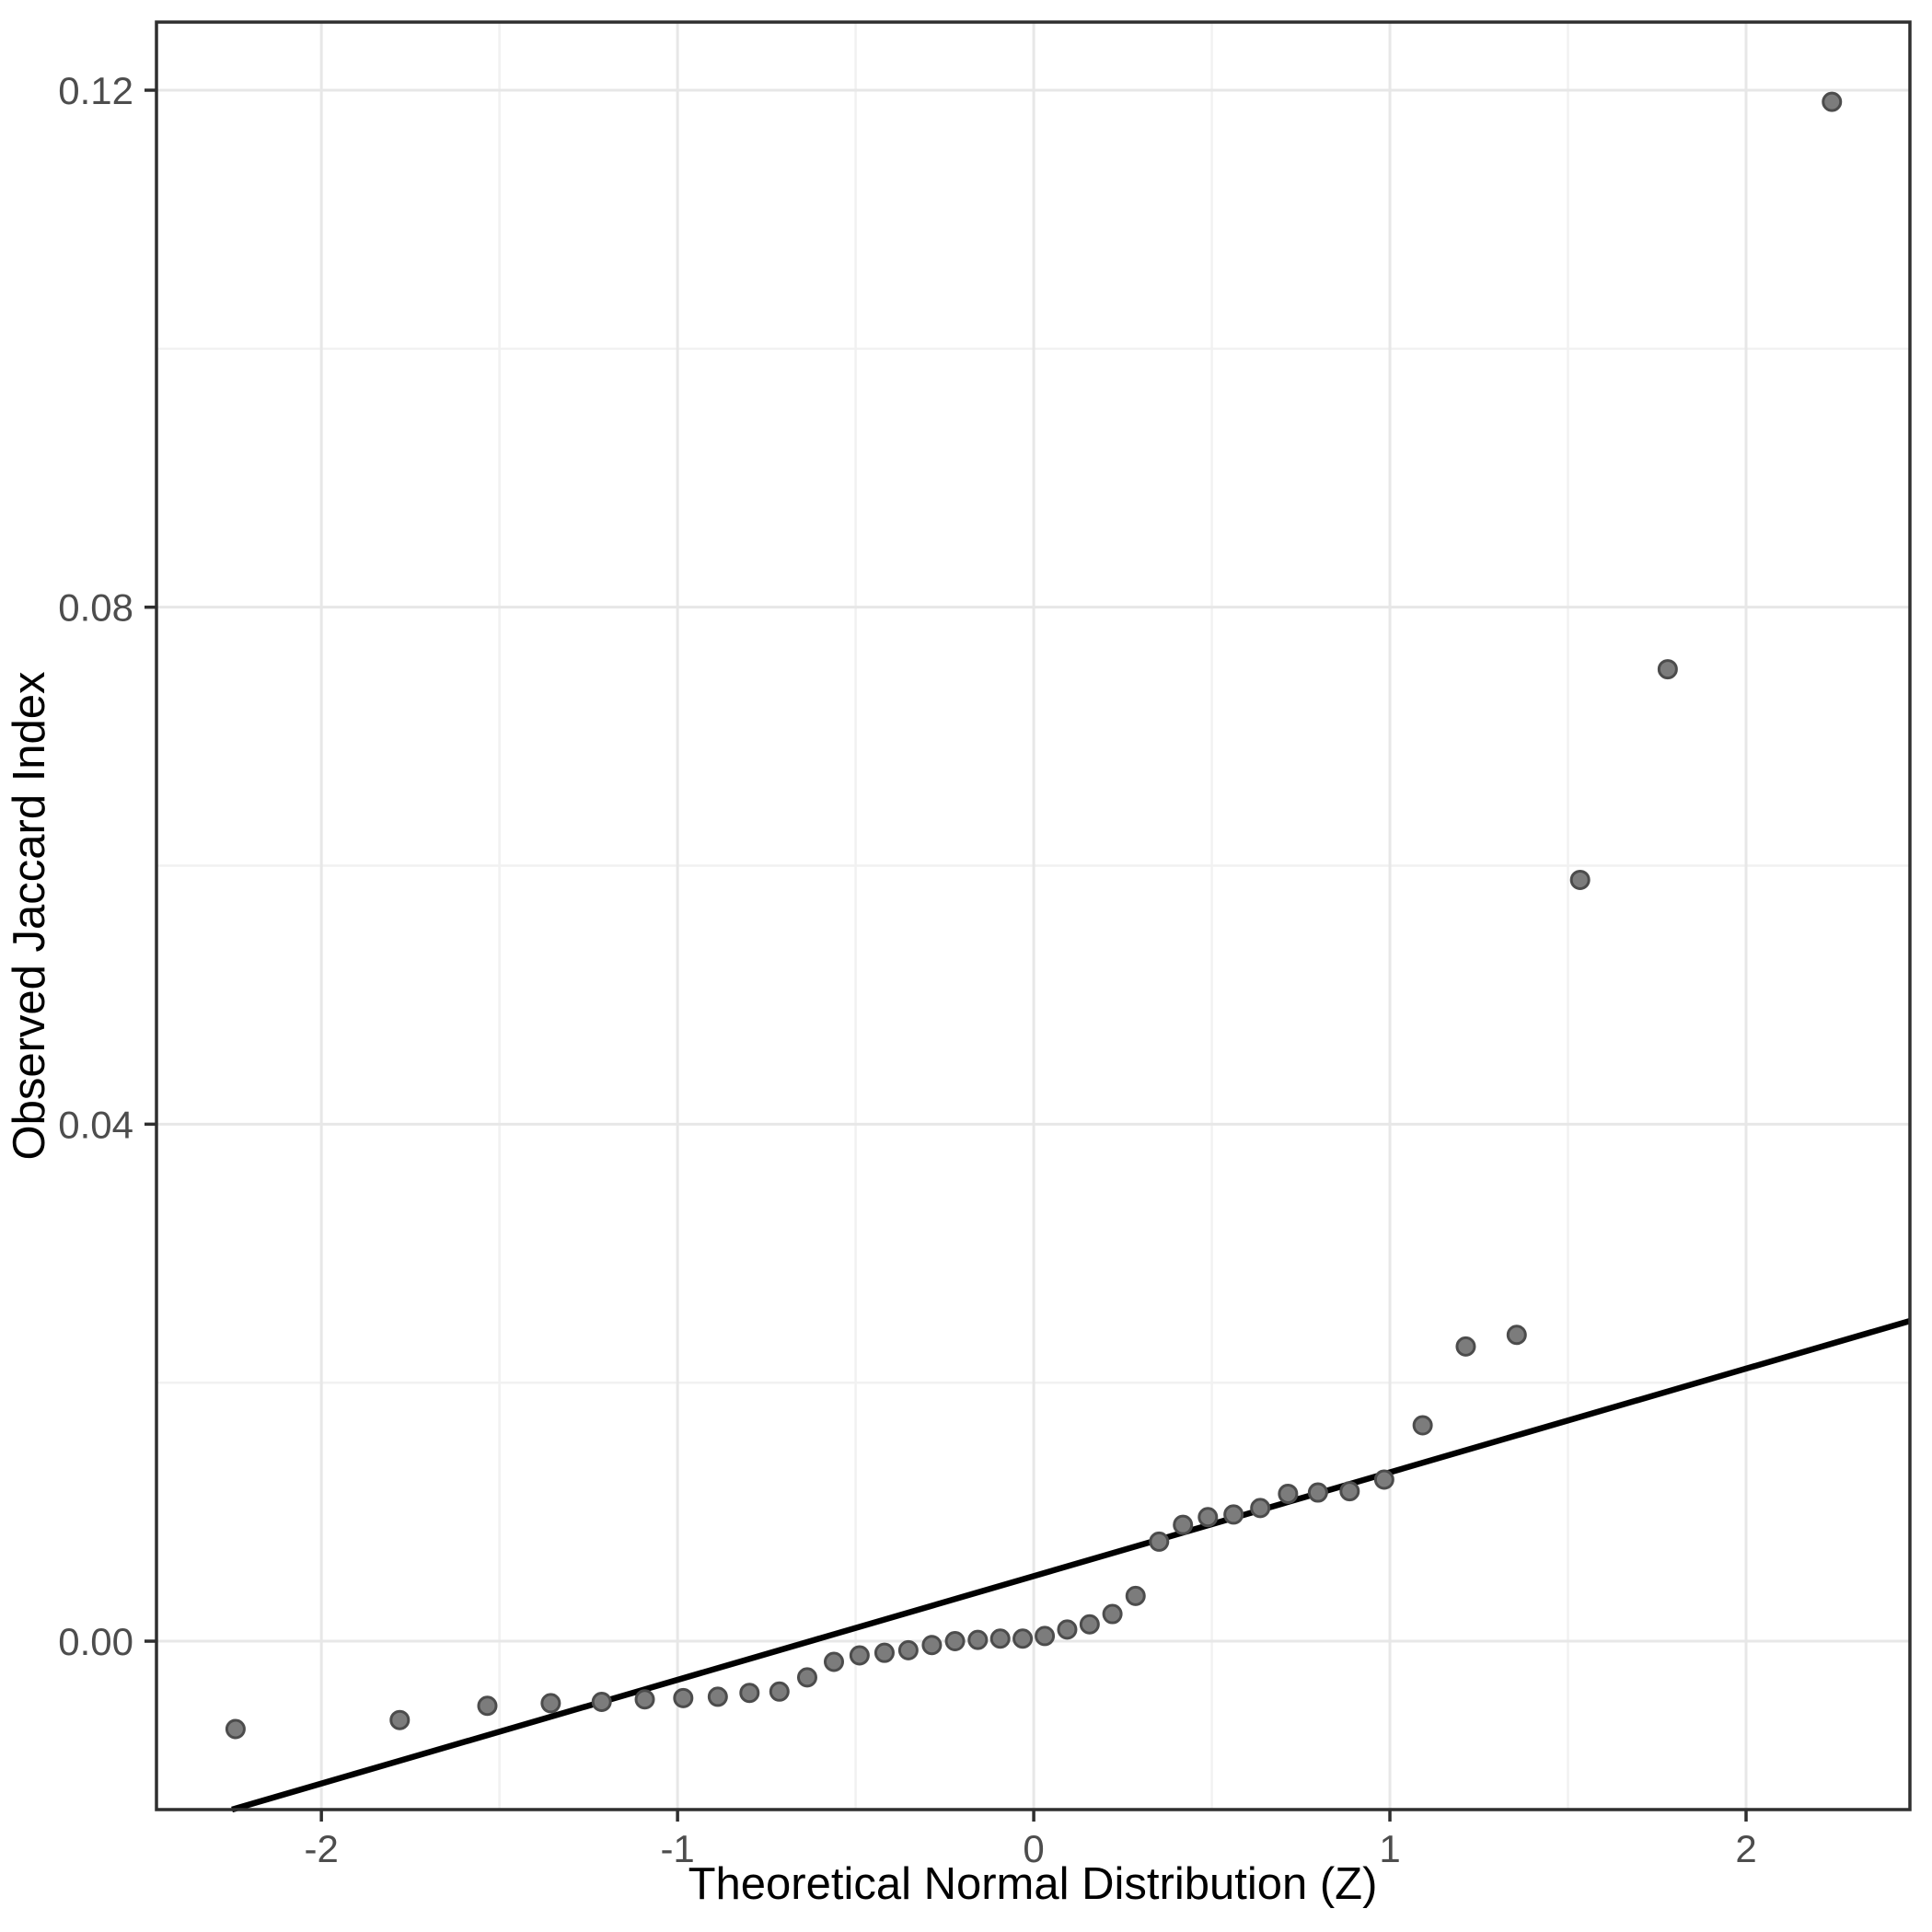 This screenshot has height=1932, width=1932. Describe the element at coordinates (96, 1125) in the screenshot. I see `y-tick-label: 0.04` at that location.